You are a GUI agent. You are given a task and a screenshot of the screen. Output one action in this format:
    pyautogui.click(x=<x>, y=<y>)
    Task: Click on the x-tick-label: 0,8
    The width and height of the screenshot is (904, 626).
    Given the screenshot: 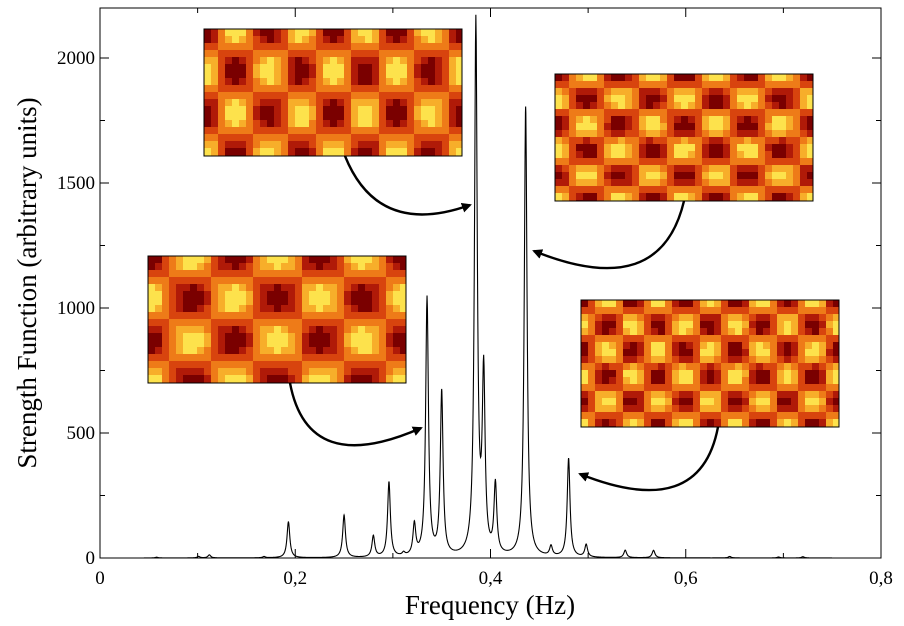 What is the action you would take?
    pyautogui.click(x=881, y=578)
    